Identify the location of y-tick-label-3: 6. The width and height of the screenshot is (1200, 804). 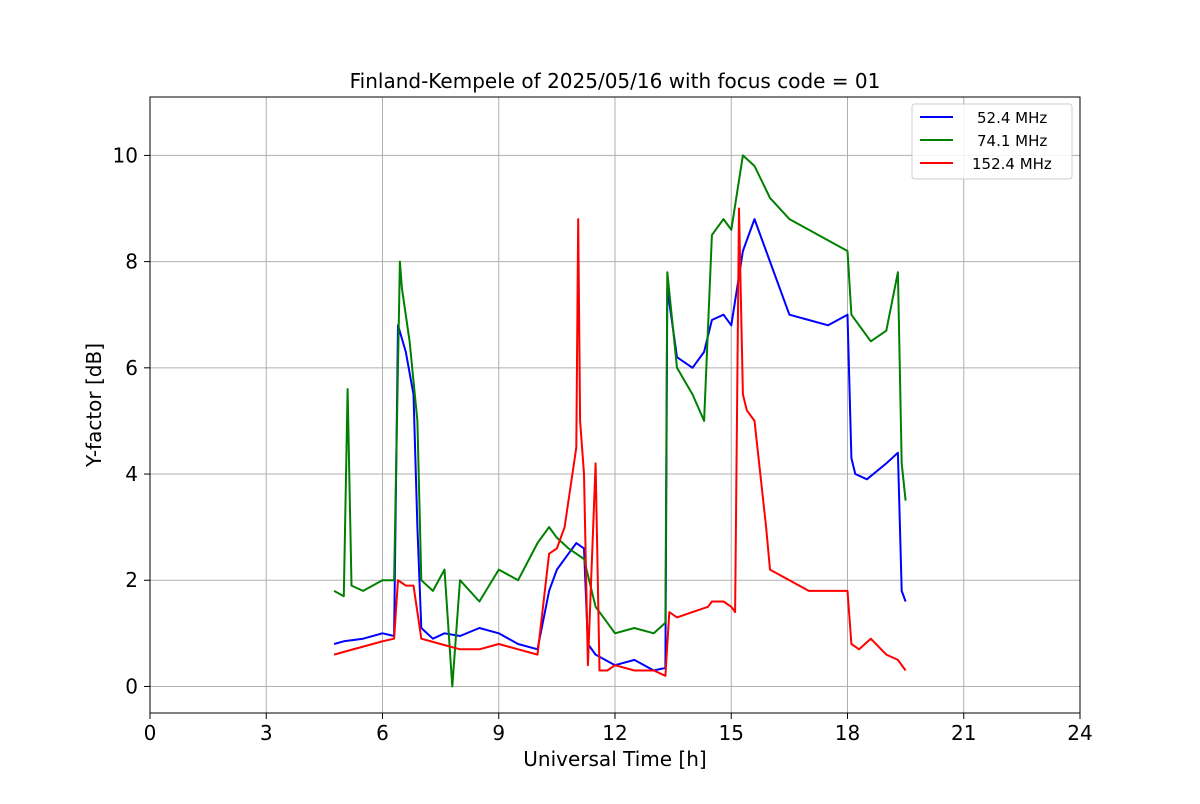
(131, 368).